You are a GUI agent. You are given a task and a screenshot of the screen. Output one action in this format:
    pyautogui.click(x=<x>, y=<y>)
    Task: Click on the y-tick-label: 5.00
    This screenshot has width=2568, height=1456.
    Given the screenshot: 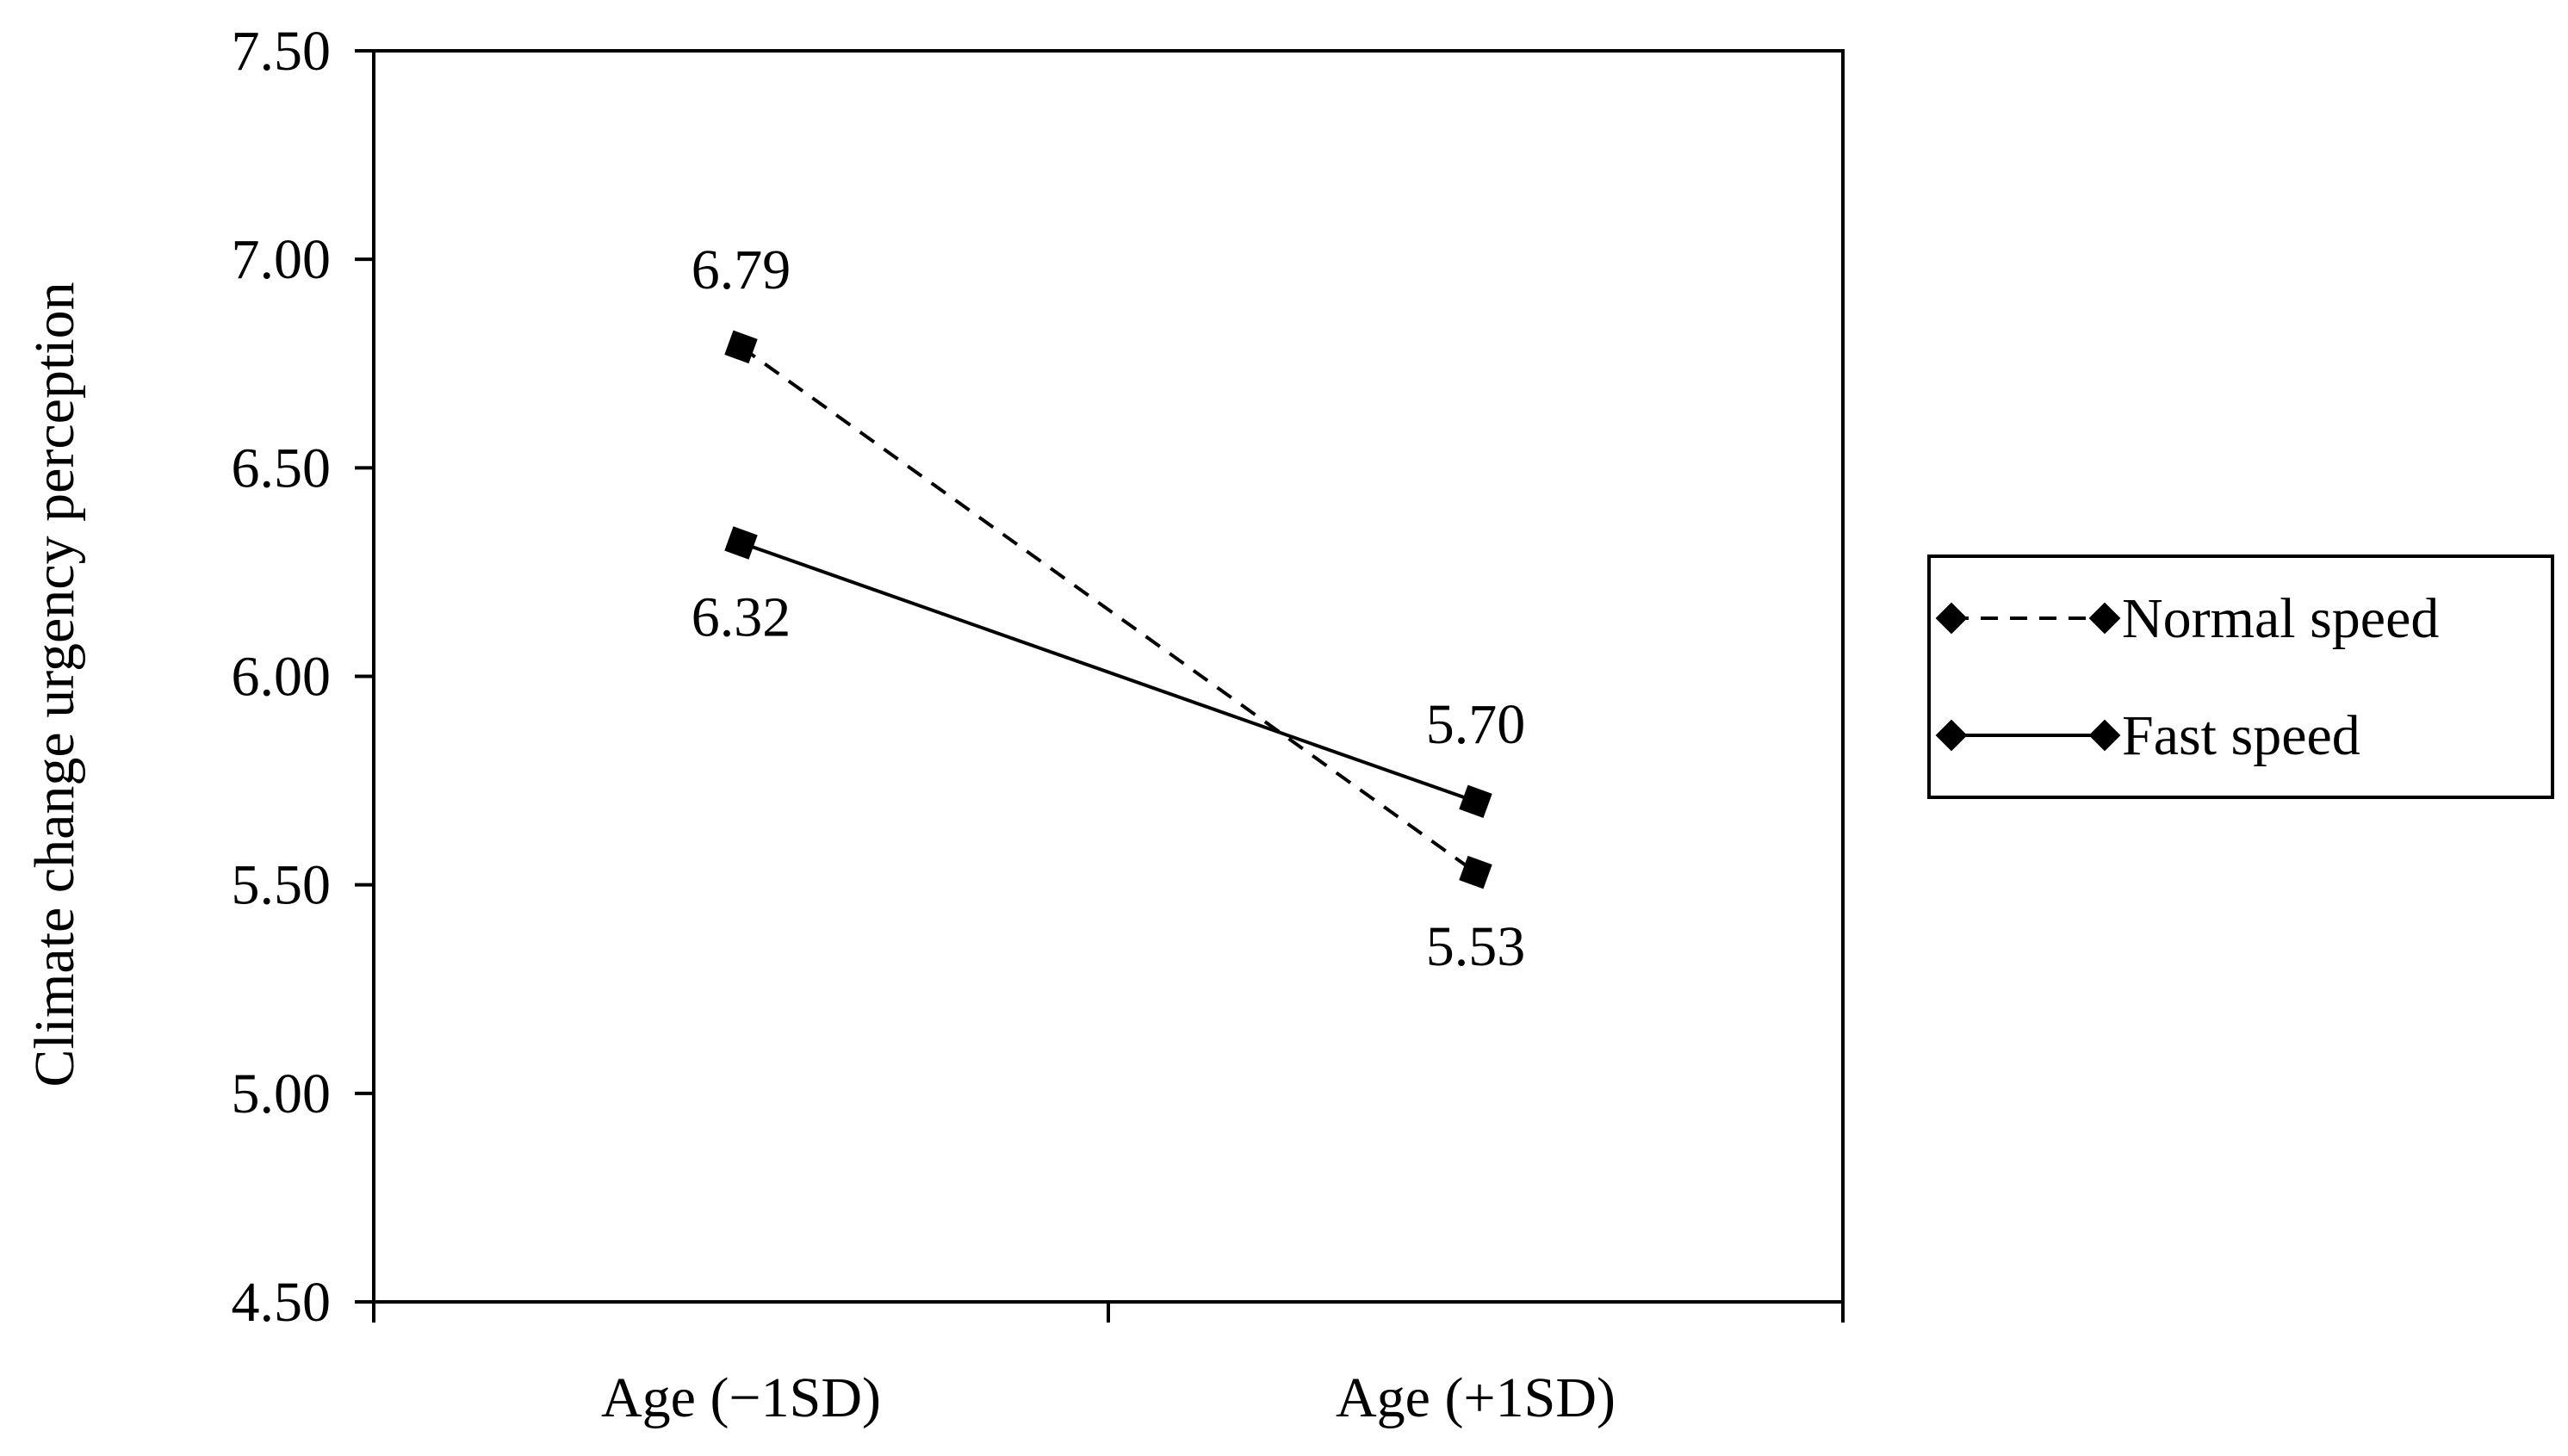 What is the action you would take?
    pyautogui.click(x=282, y=1094)
    